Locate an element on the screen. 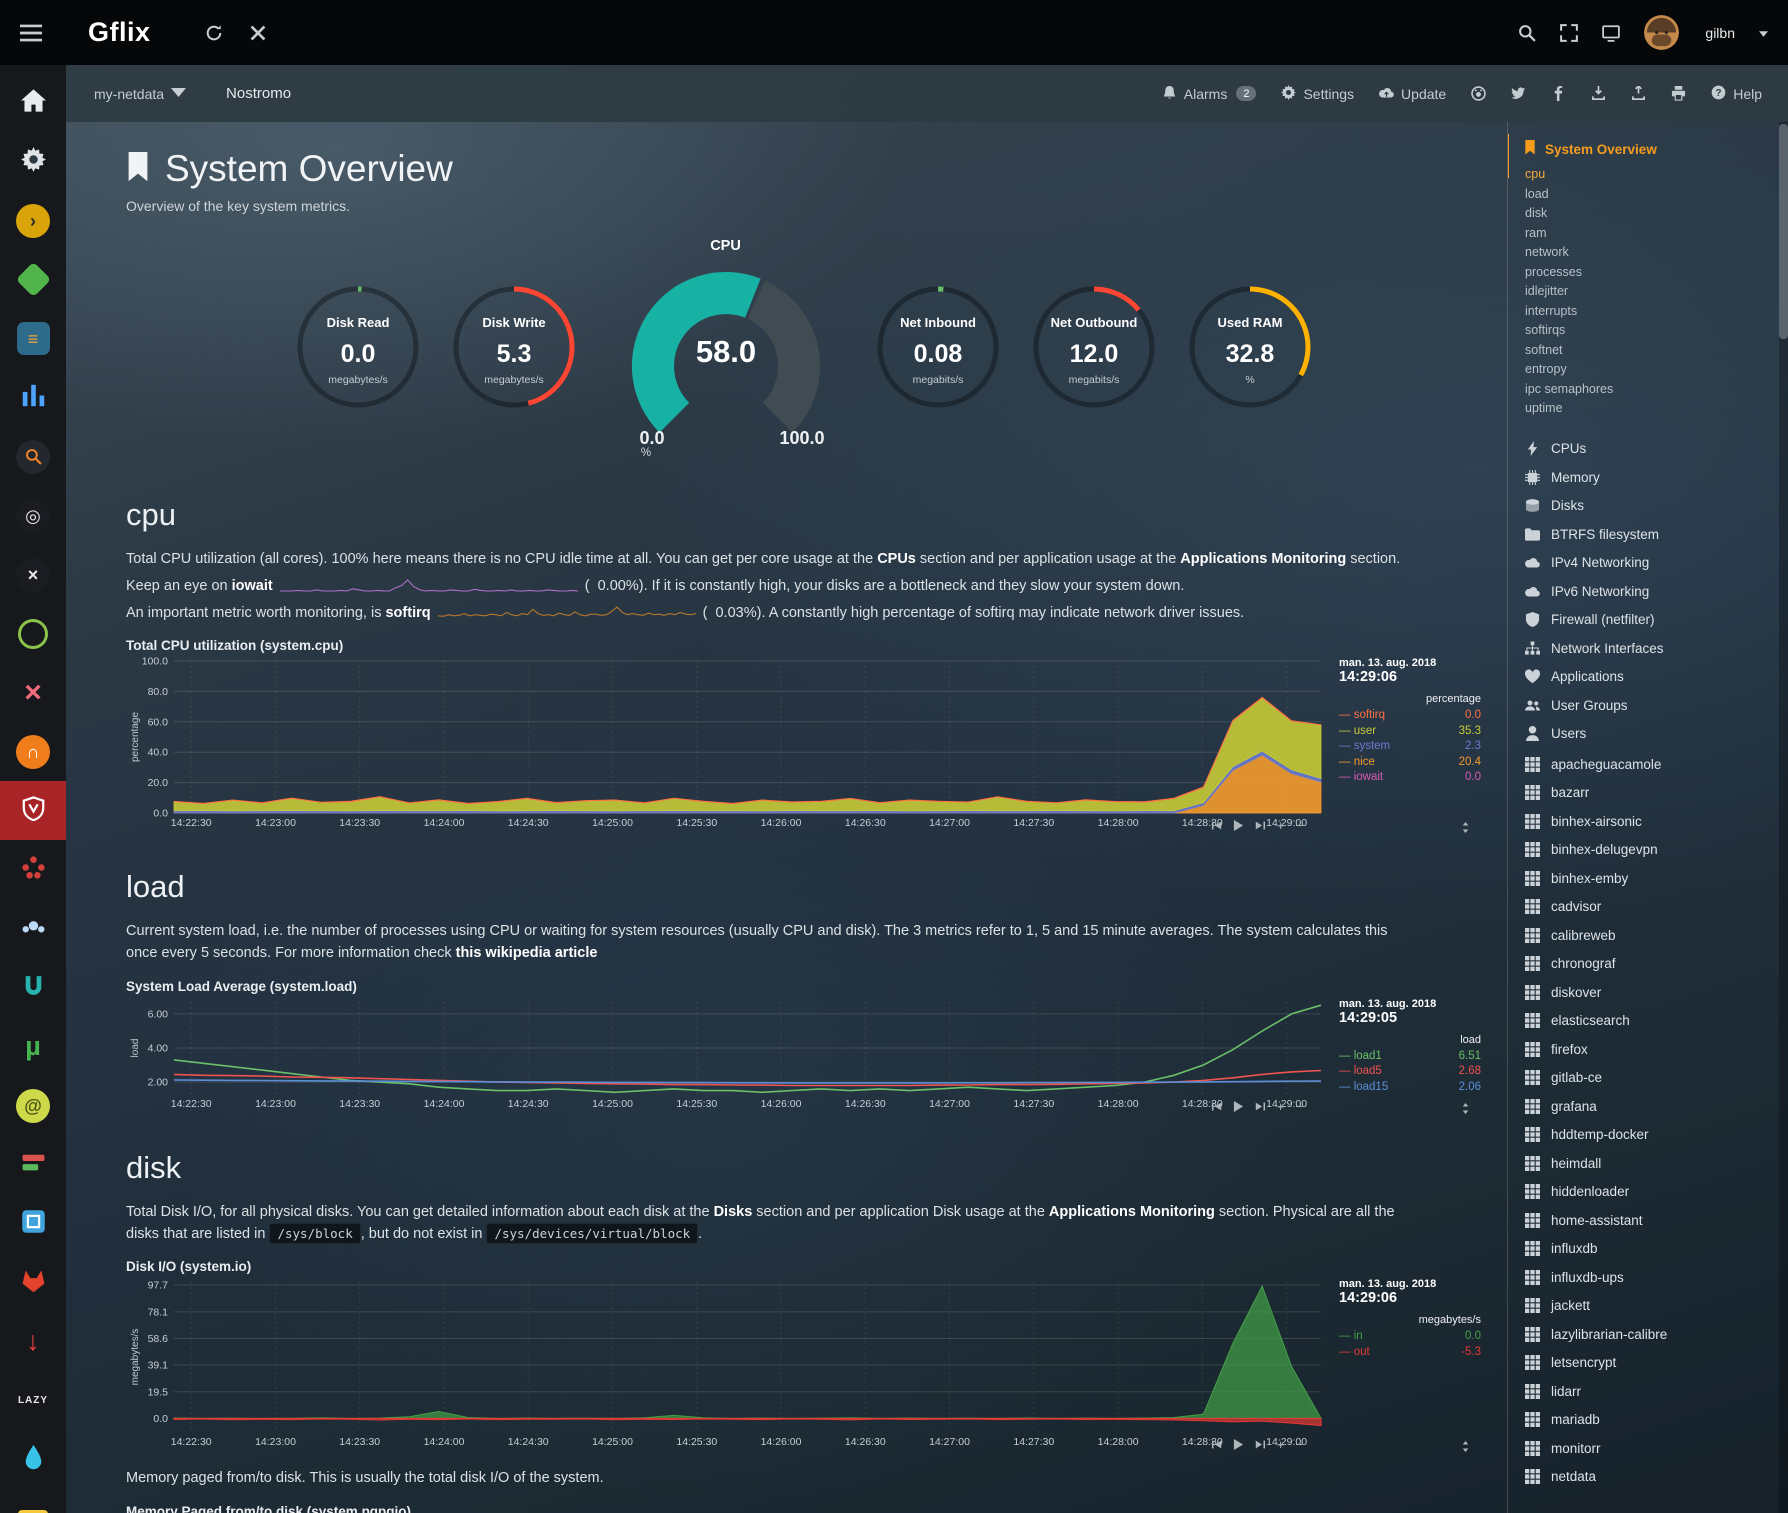 The height and width of the screenshot is (1513, 1788). green-diamond-icon is located at coordinates (33, 279).